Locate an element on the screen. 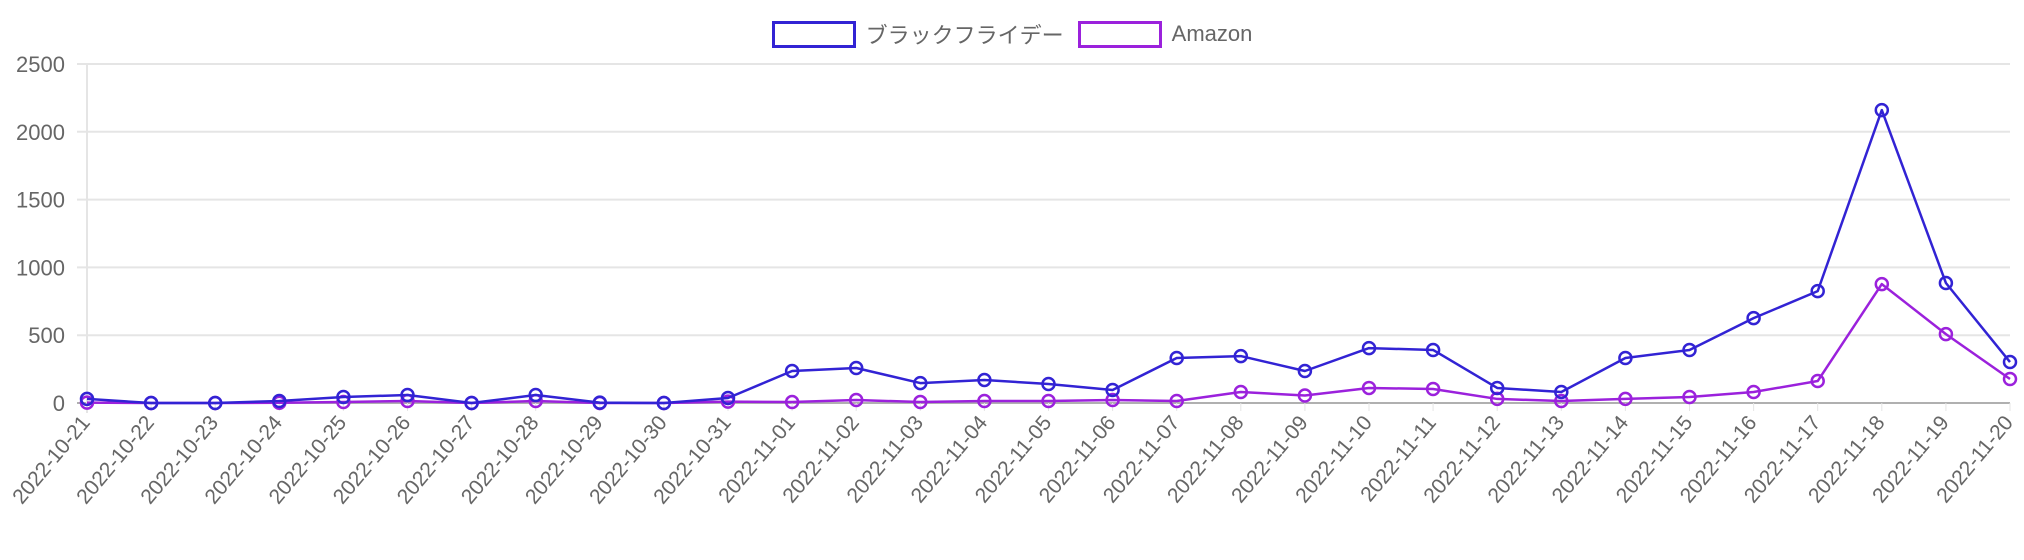 This screenshot has width=2024, height=560. legend-item-black-friday: ブラックフライデー is located at coordinates (917, 34).